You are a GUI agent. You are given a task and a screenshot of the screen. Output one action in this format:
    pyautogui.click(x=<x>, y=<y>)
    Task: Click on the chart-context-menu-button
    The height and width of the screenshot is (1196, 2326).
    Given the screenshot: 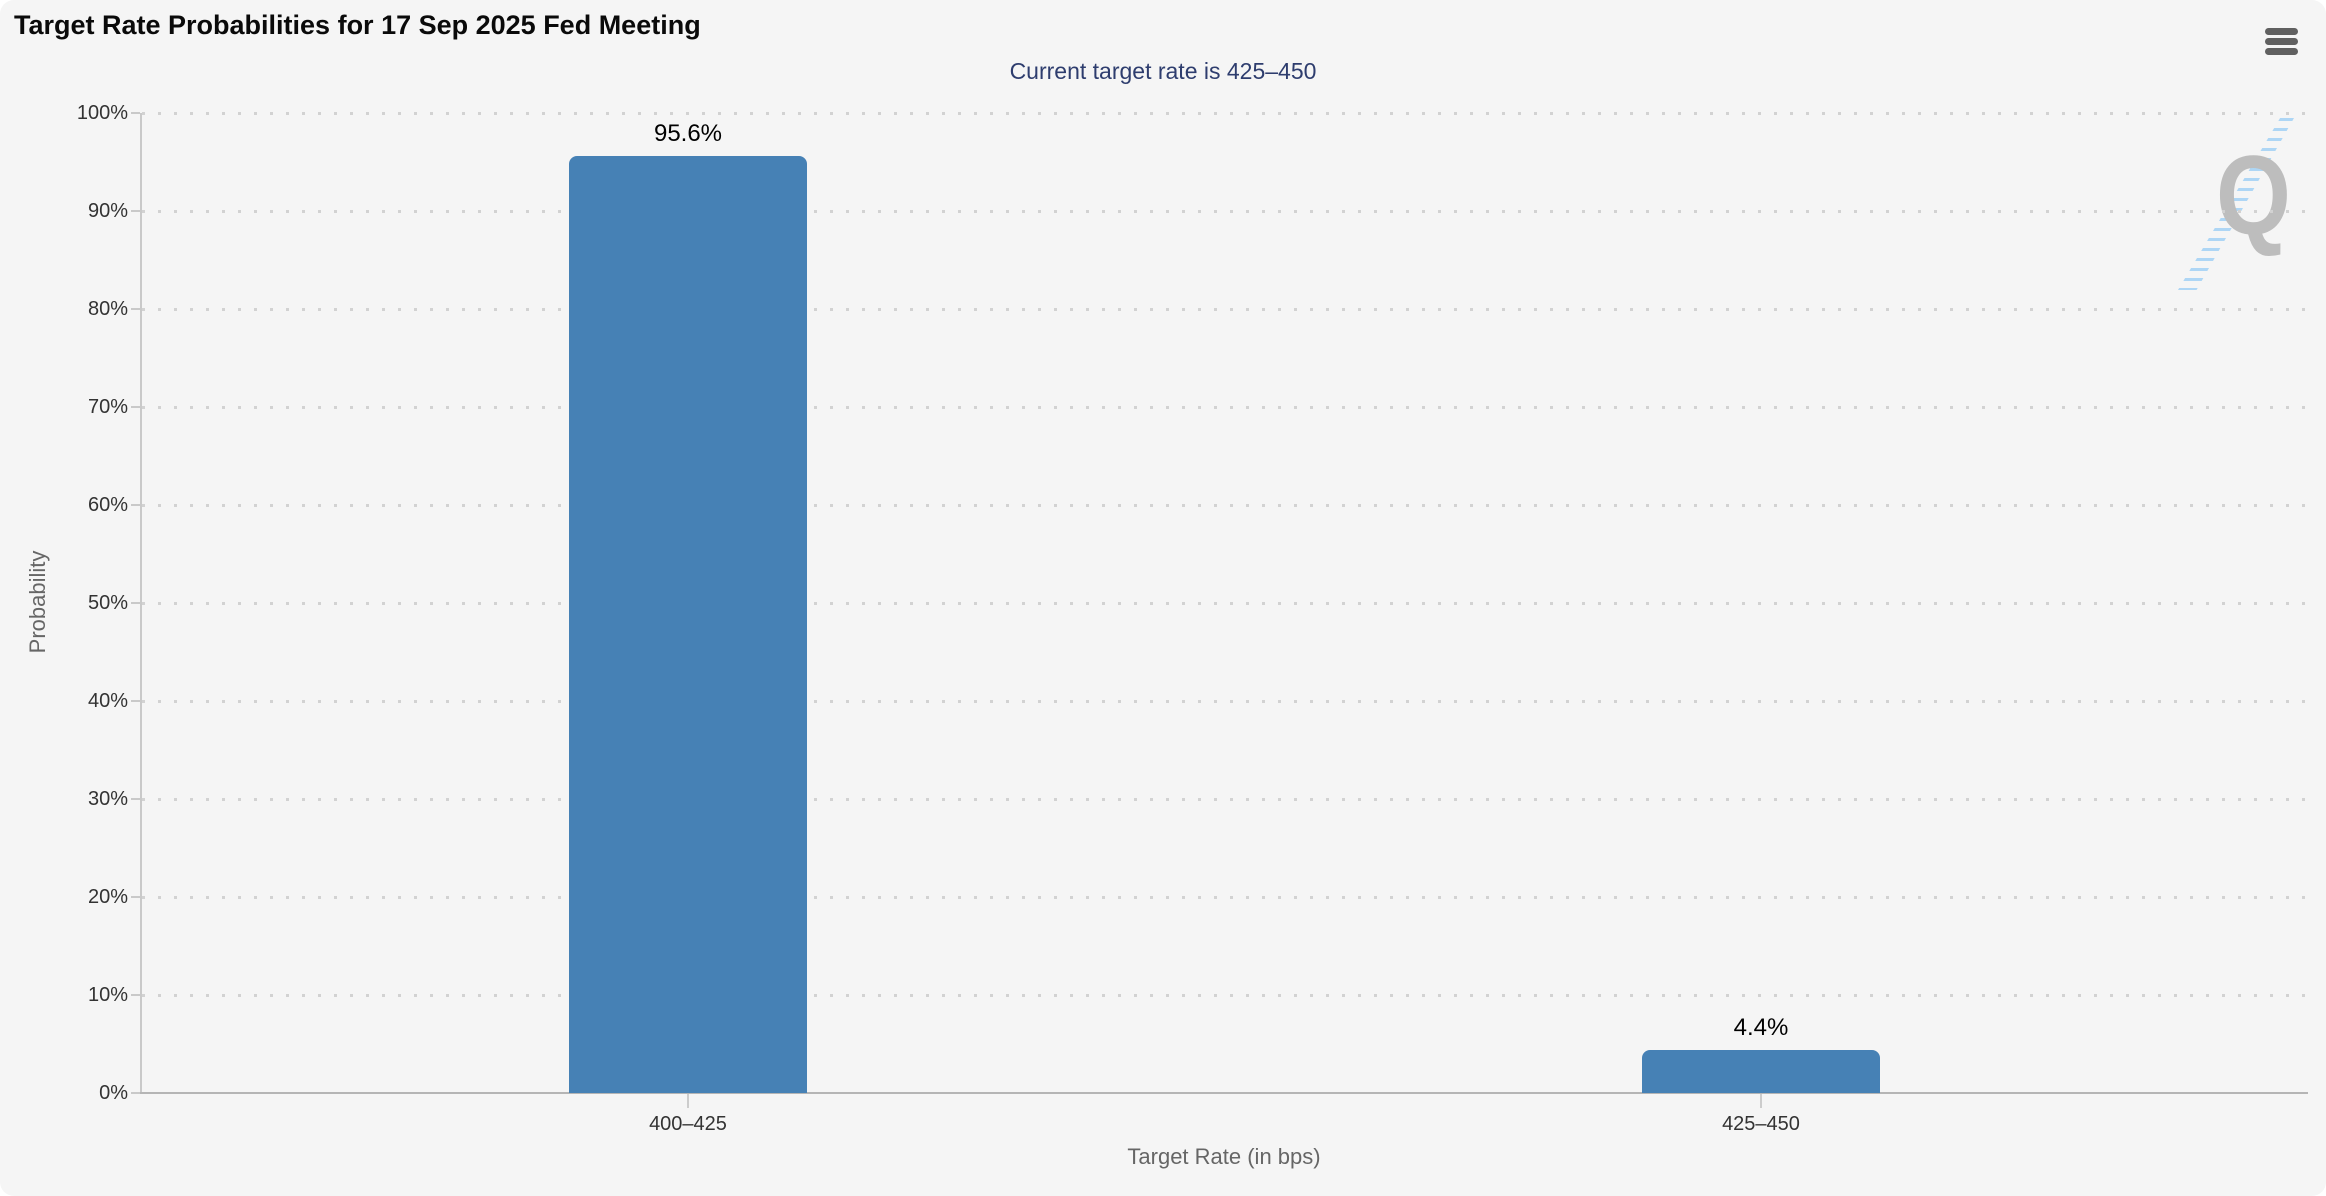 What is the action you would take?
    pyautogui.click(x=2281, y=43)
    